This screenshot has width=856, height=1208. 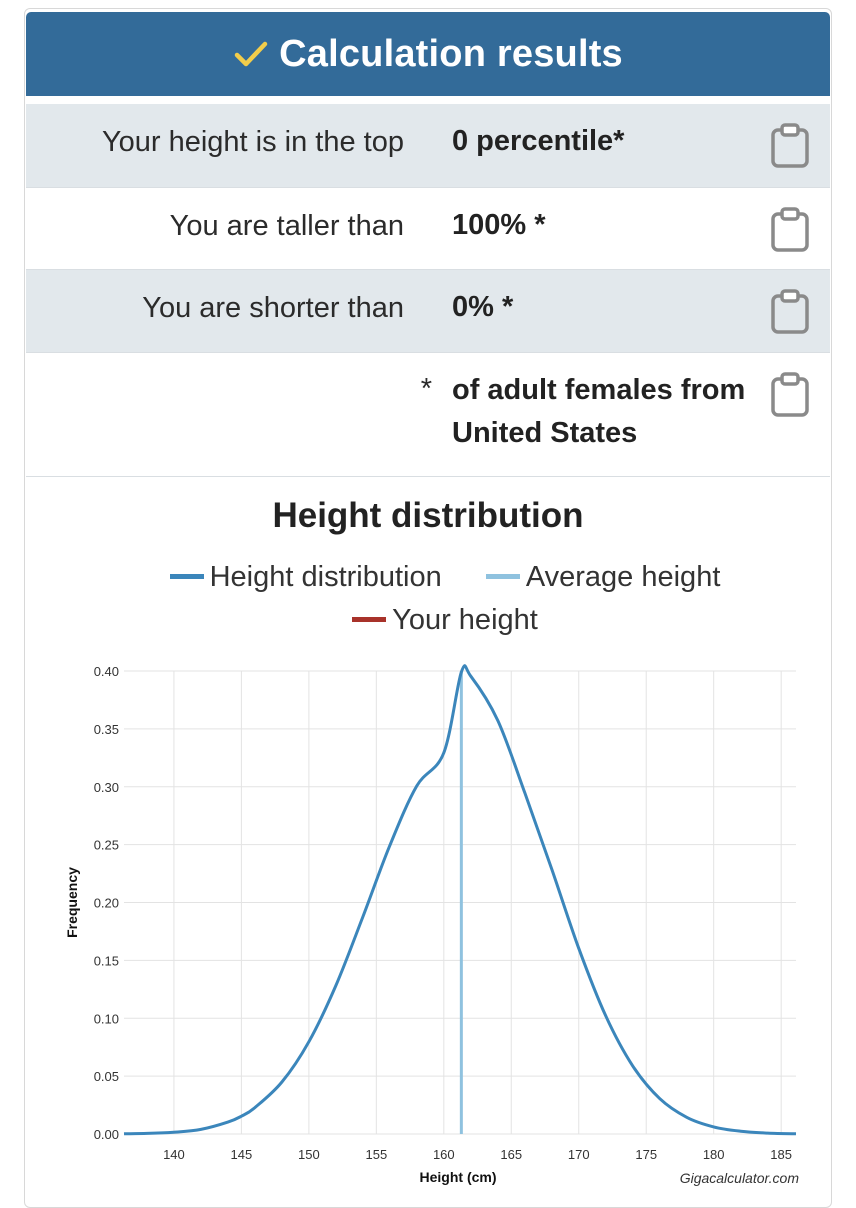 What do you see at coordinates (428, 515) in the screenshot?
I see `chart-title: Height distribution` at bounding box center [428, 515].